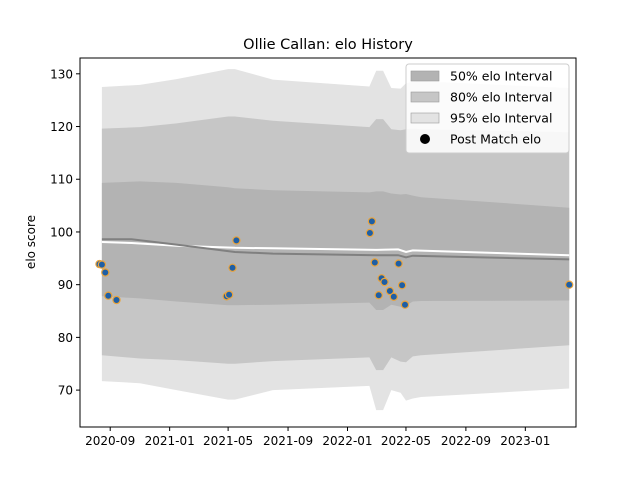 The image size is (640, 484). I want to click on legend-box, so click(487, 108).